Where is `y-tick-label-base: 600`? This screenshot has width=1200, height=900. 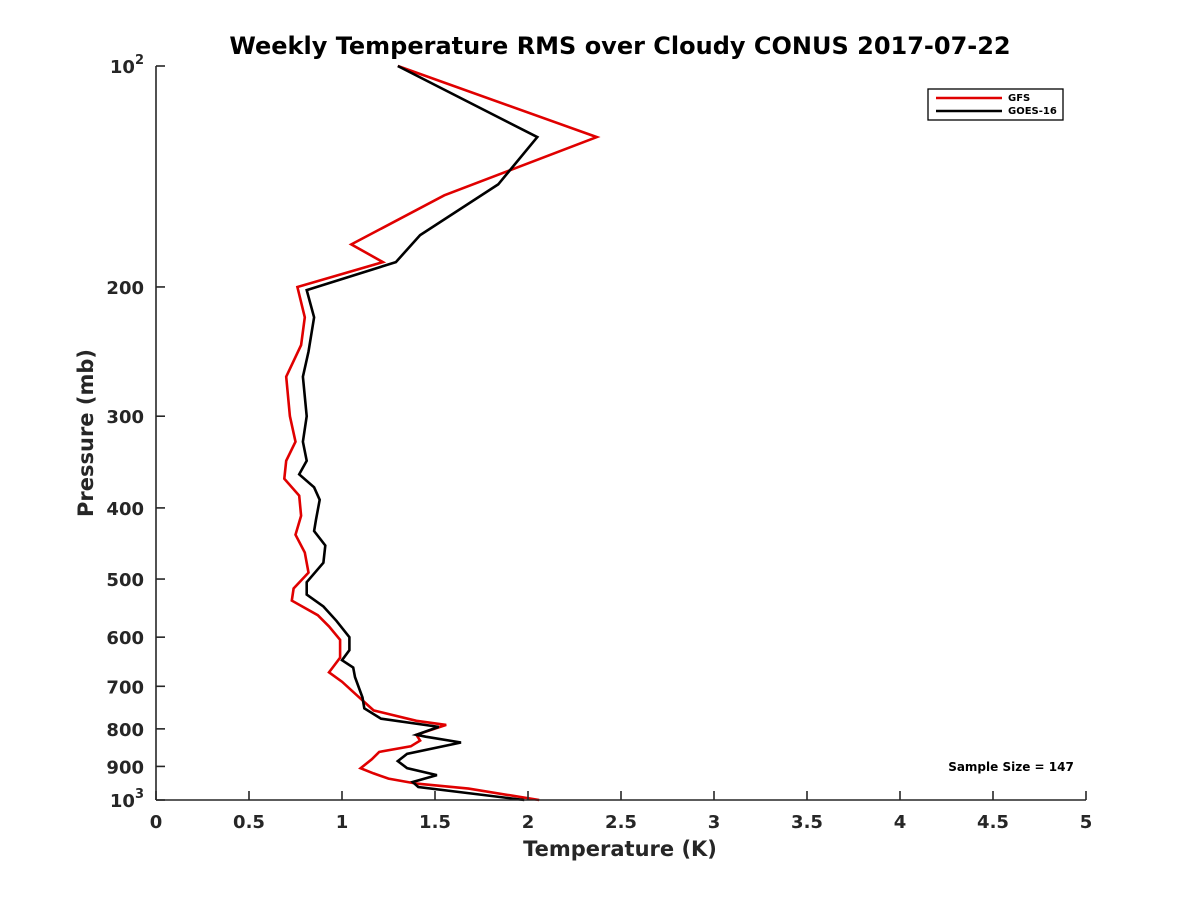
y-tick-label-base: 600 is located at coordinates (125, 638).